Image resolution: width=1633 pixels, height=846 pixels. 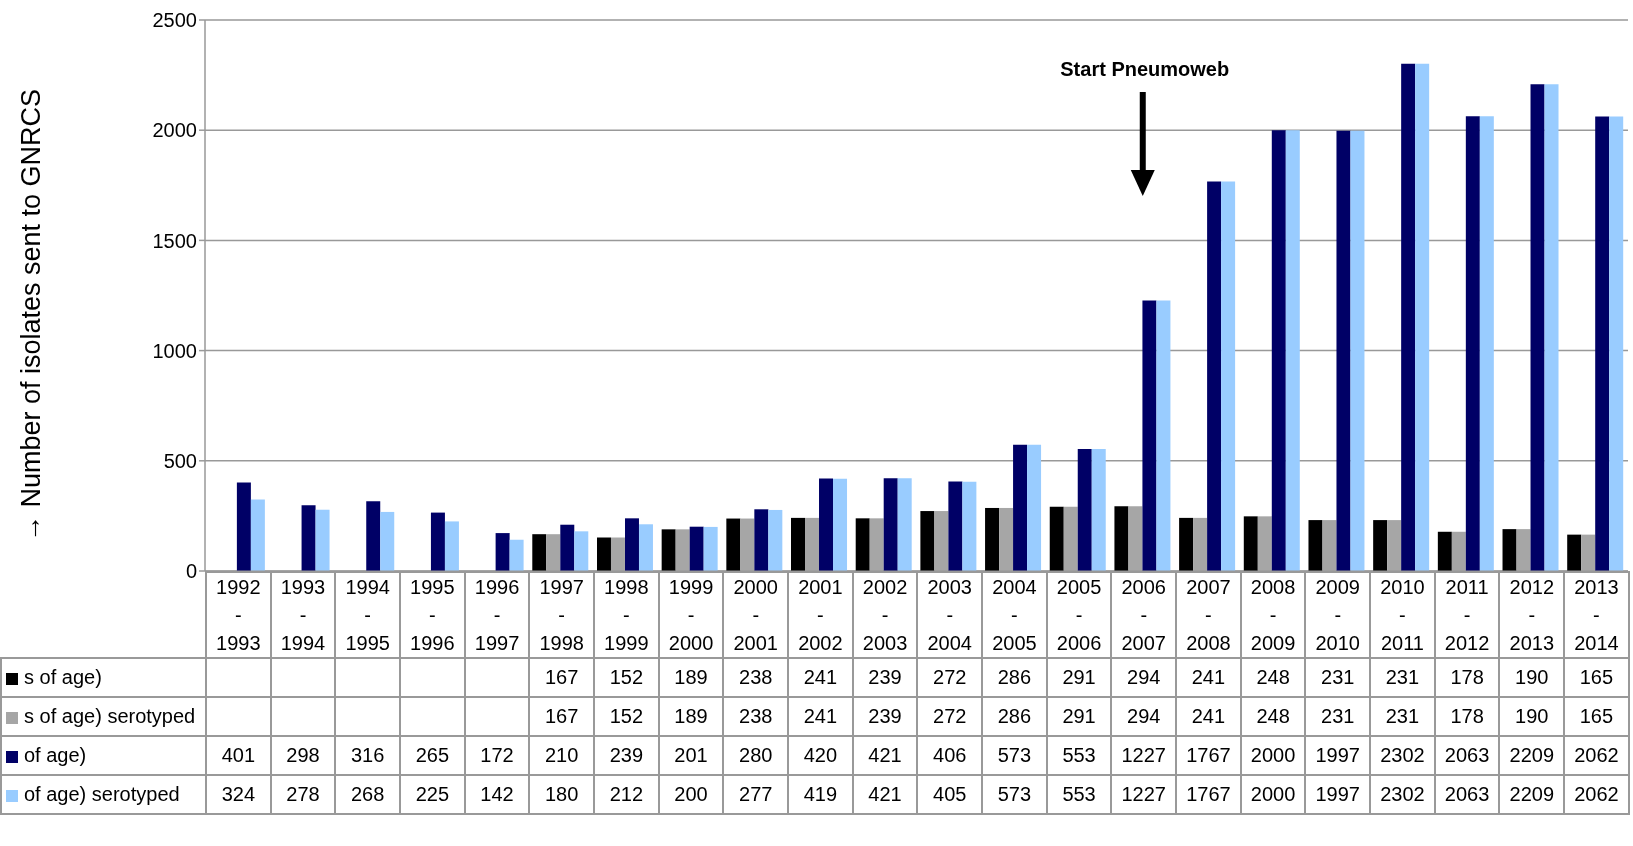 What do you see at coordinates (820, 794) in the screenshot?
I see `data-label: 419` at bounding box center [820, 794].